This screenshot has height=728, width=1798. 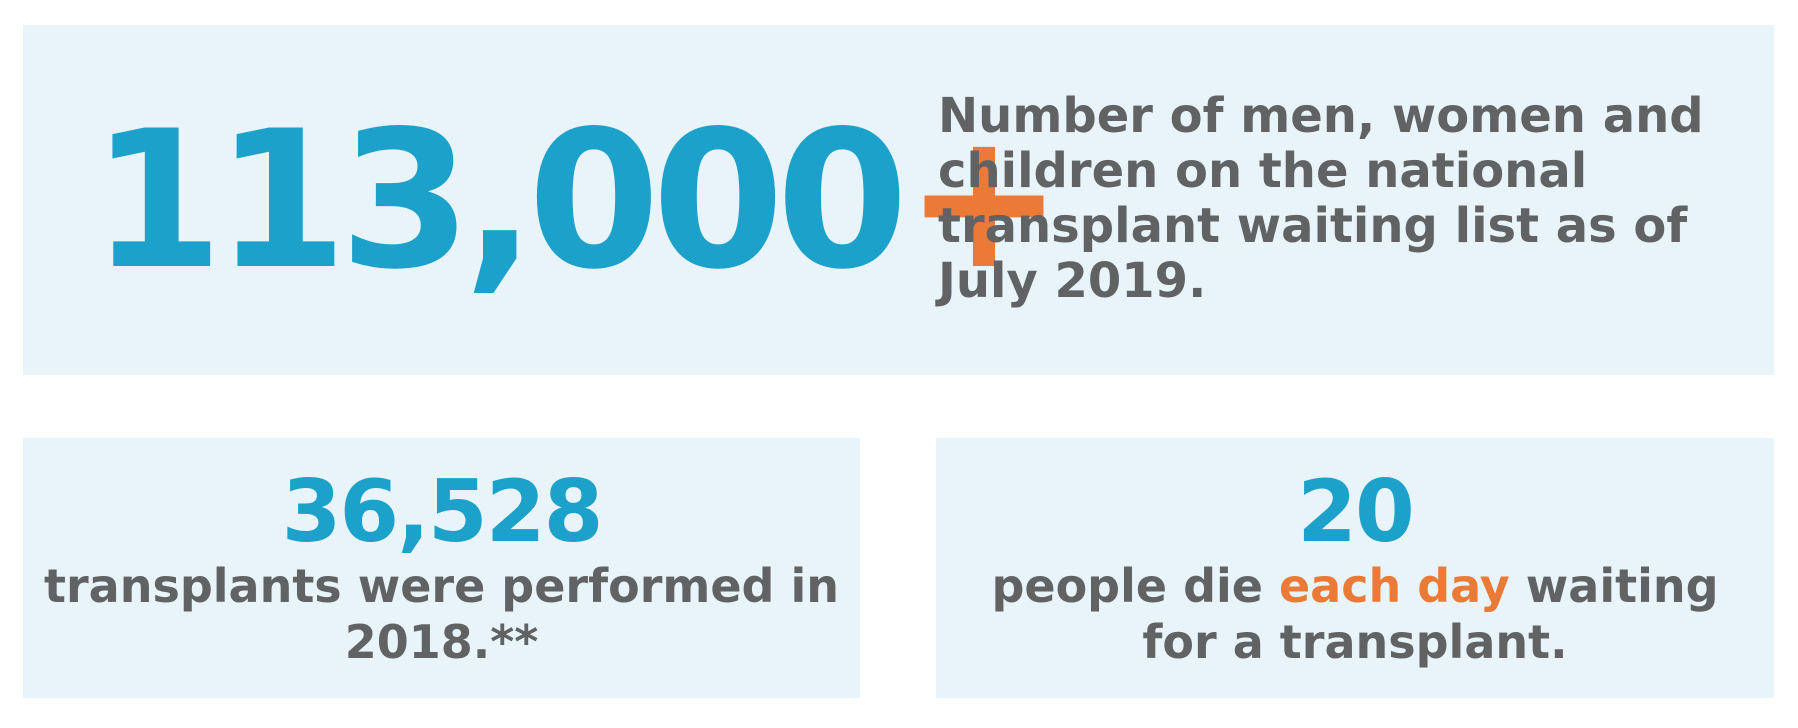 I want to click on transplants-description: transplants were performed in 2018.**, so click(x=441, y=614).